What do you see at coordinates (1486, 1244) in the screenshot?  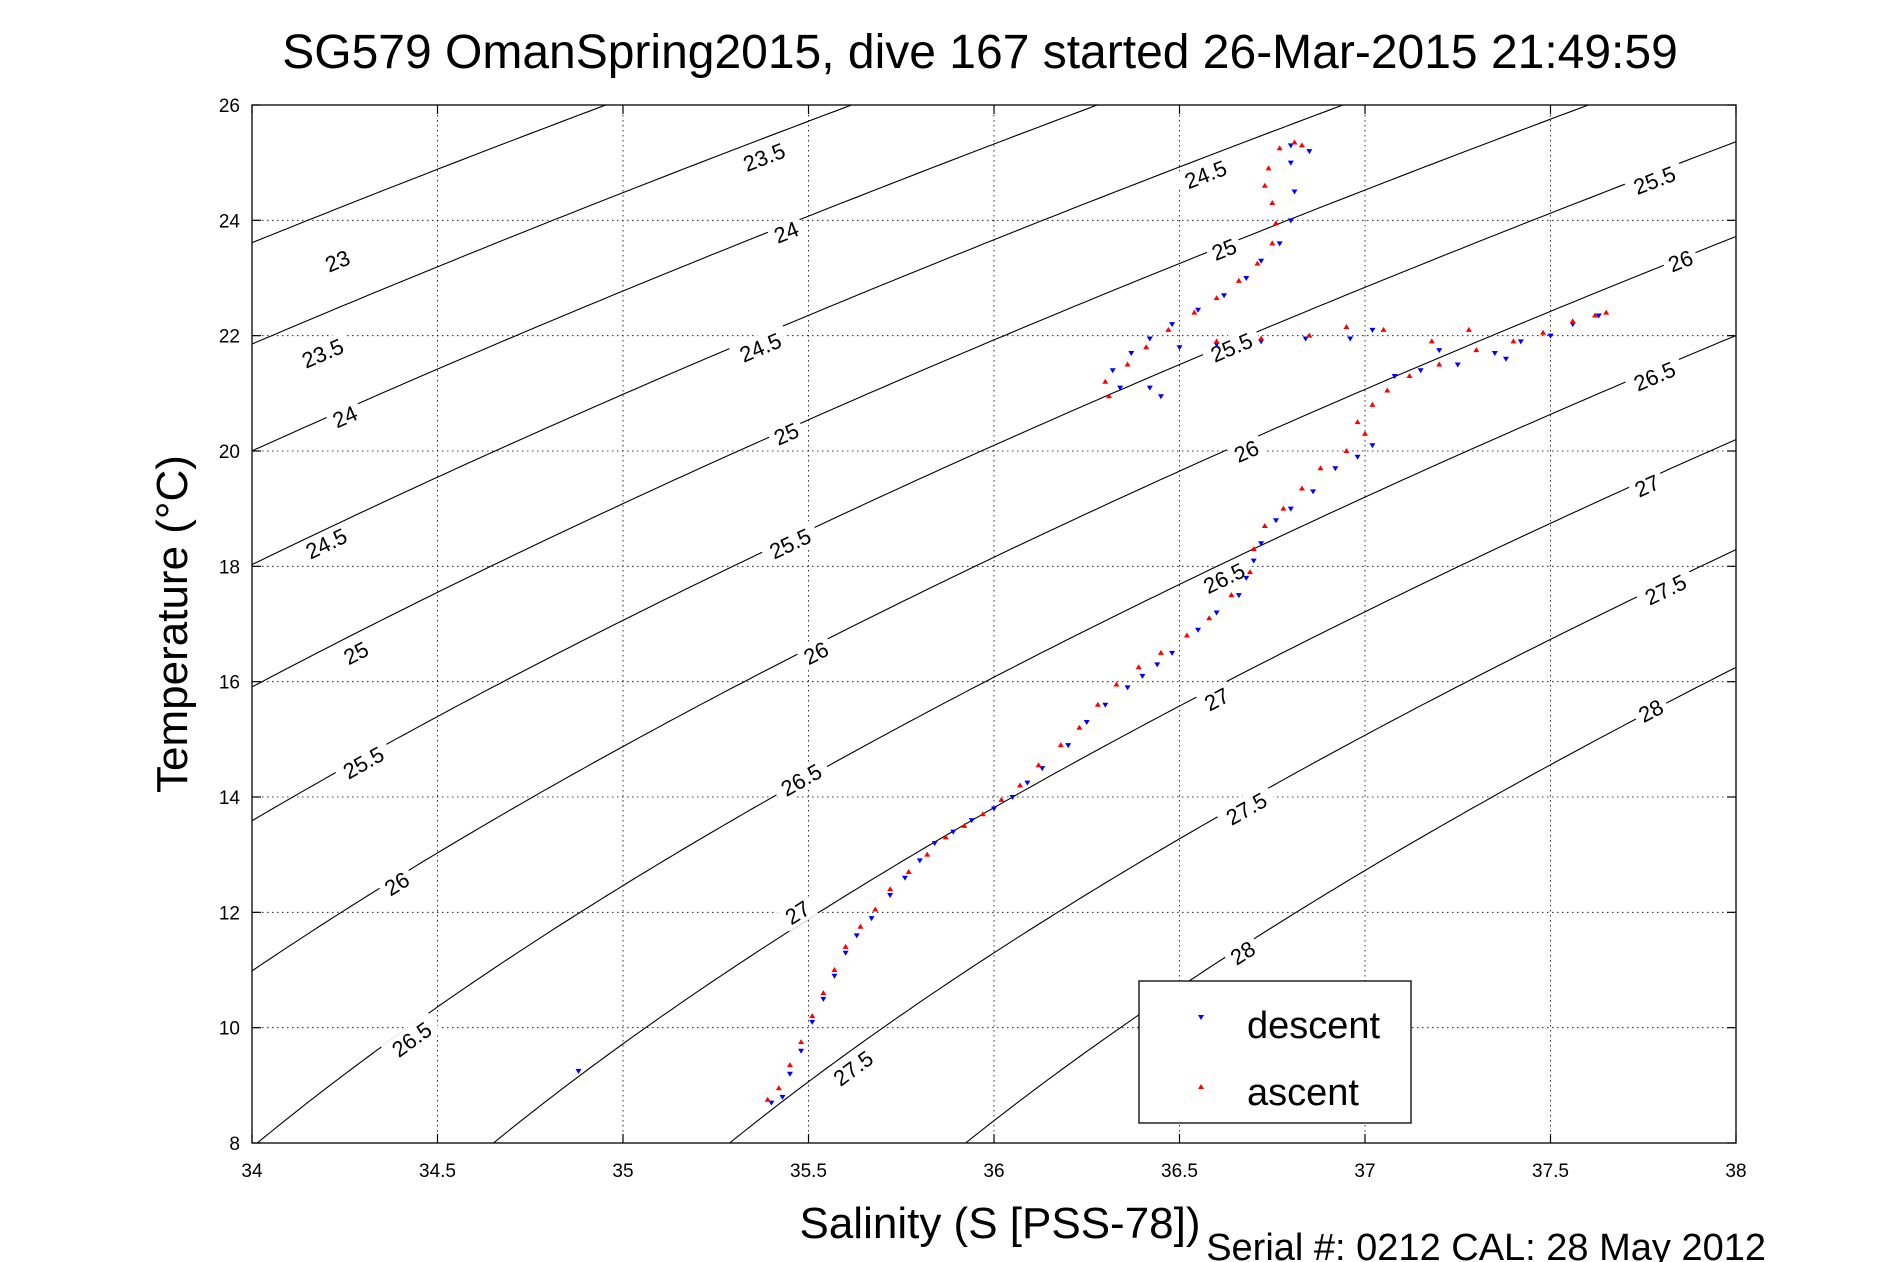 I see `footer-caption: Serial #: 0212 CAL: 28 May 2012` at bounding box center [1486, 1244].